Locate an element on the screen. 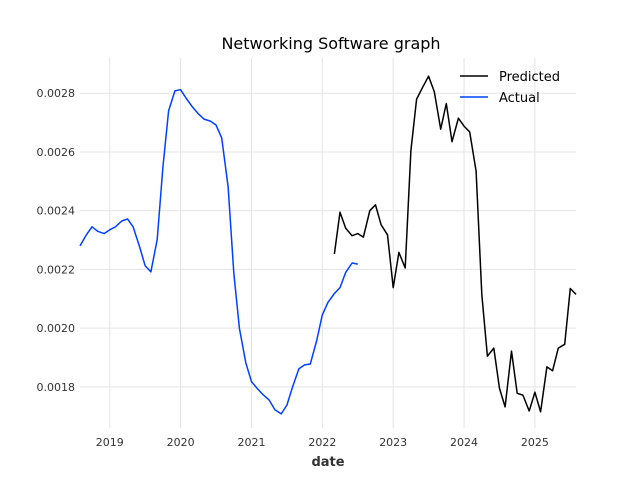 The image size is (640, 480). x-tick-label: 2023 is located at coordinates (393, 442).